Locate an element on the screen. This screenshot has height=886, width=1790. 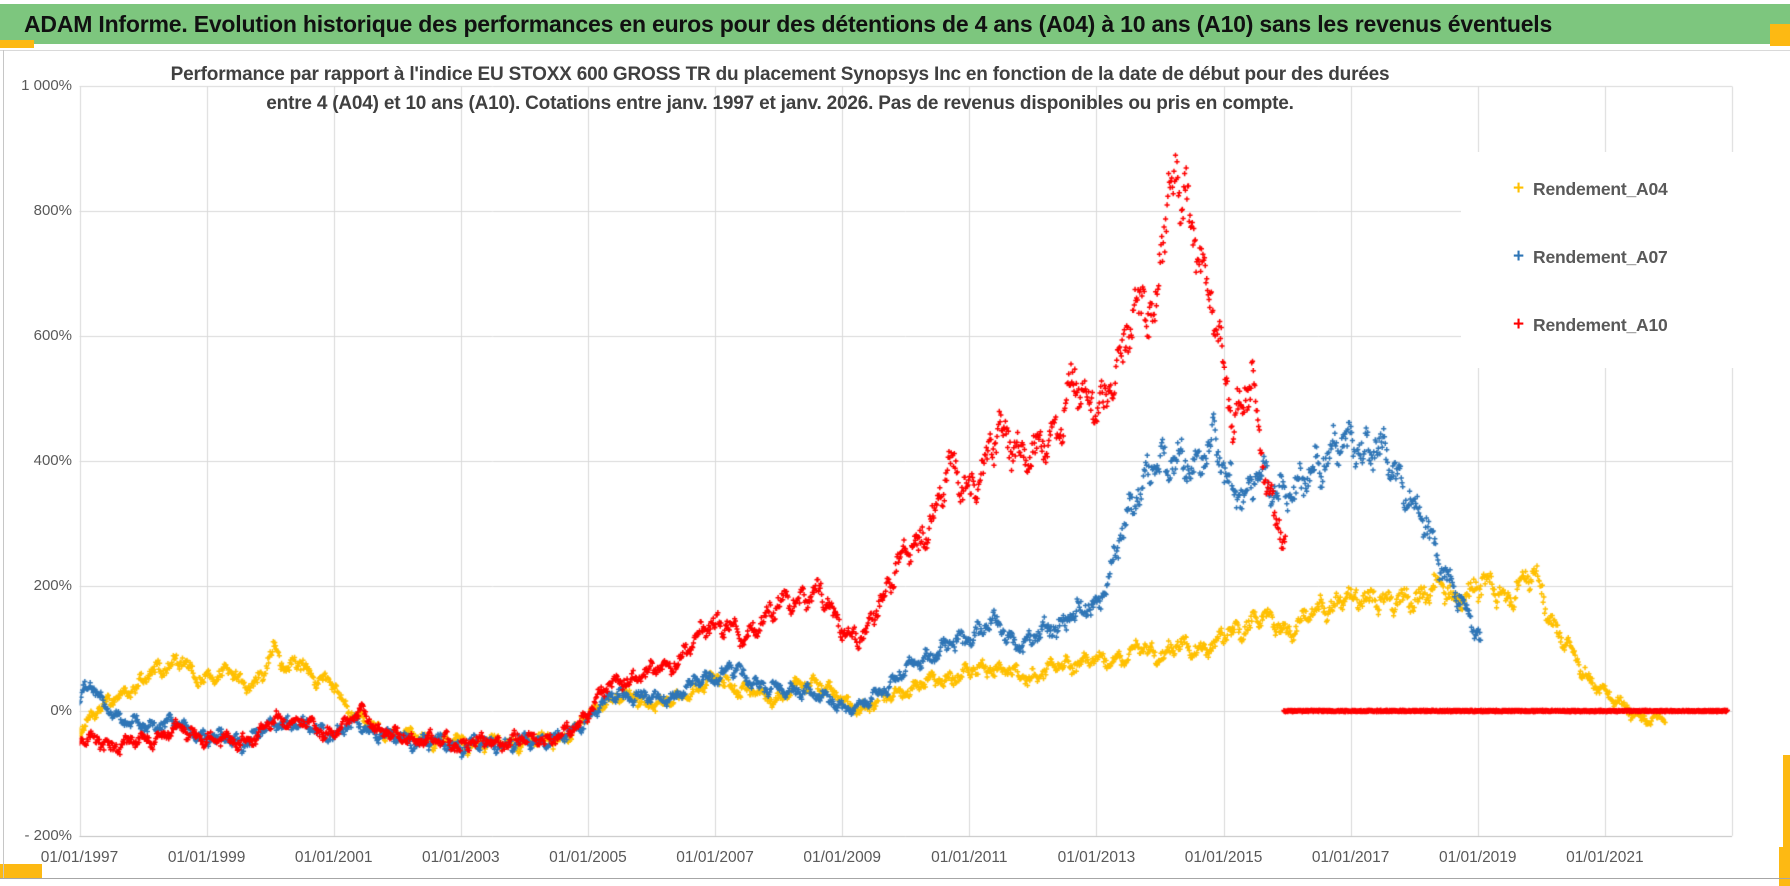
x-tick-label: 01/01/2005 is located at coordinates (588, 857).